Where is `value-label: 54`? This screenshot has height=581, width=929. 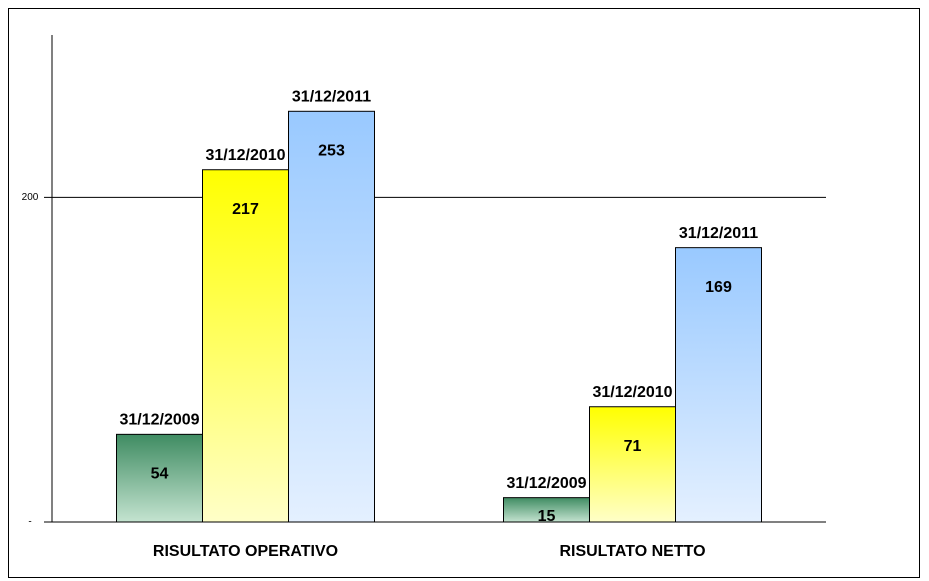
value-label: 54 is located at coordinates (160, 474).